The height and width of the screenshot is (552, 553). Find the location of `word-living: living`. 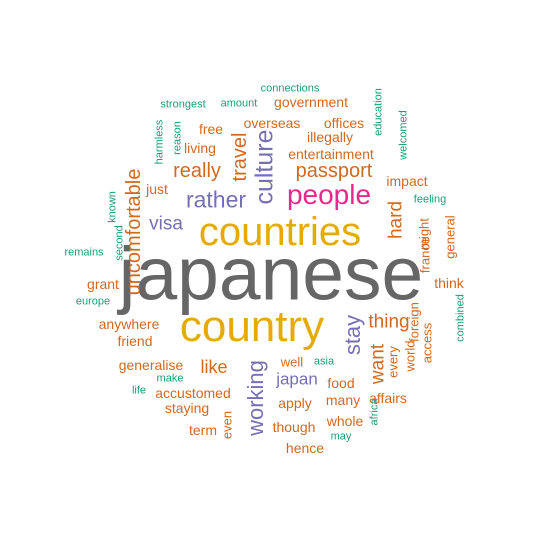

word-living: living is located at coordinates (200, 148).